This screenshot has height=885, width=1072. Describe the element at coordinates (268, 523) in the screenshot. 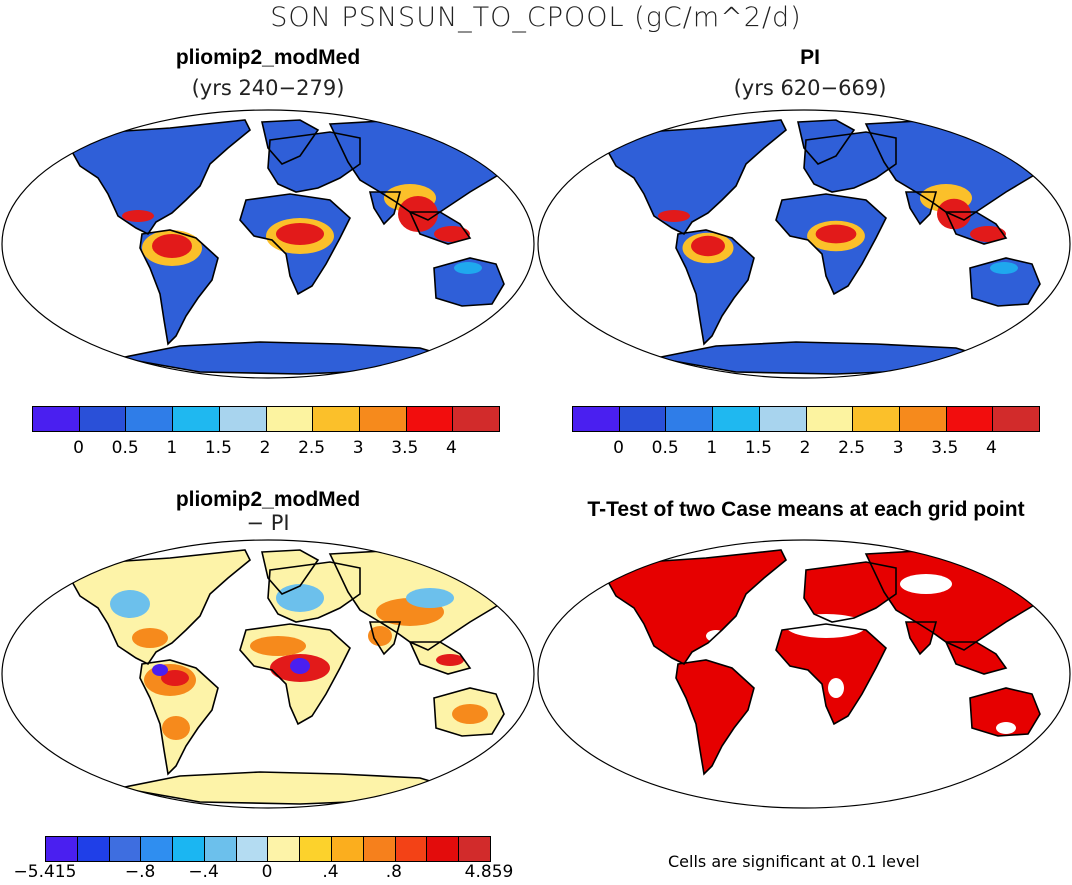

I see `panel-subtitle-bottom-left: − PI` at that location.